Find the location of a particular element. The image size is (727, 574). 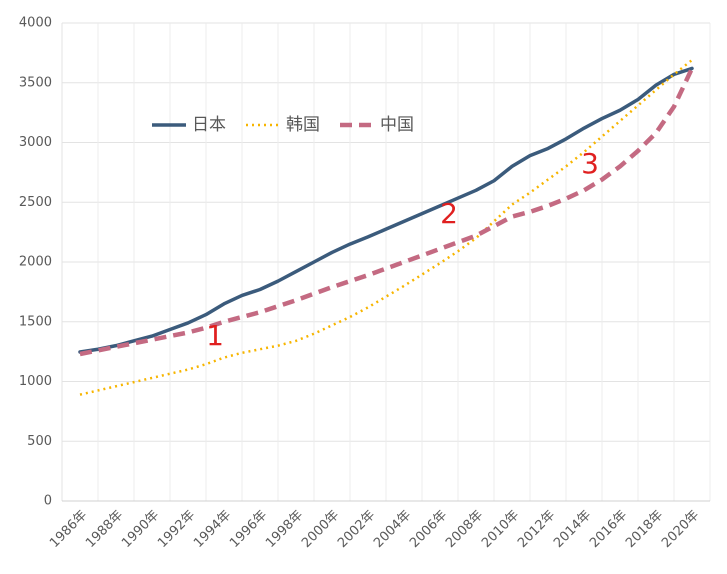

x-tick-label: 2002年 is located at coordinates (356, 529).